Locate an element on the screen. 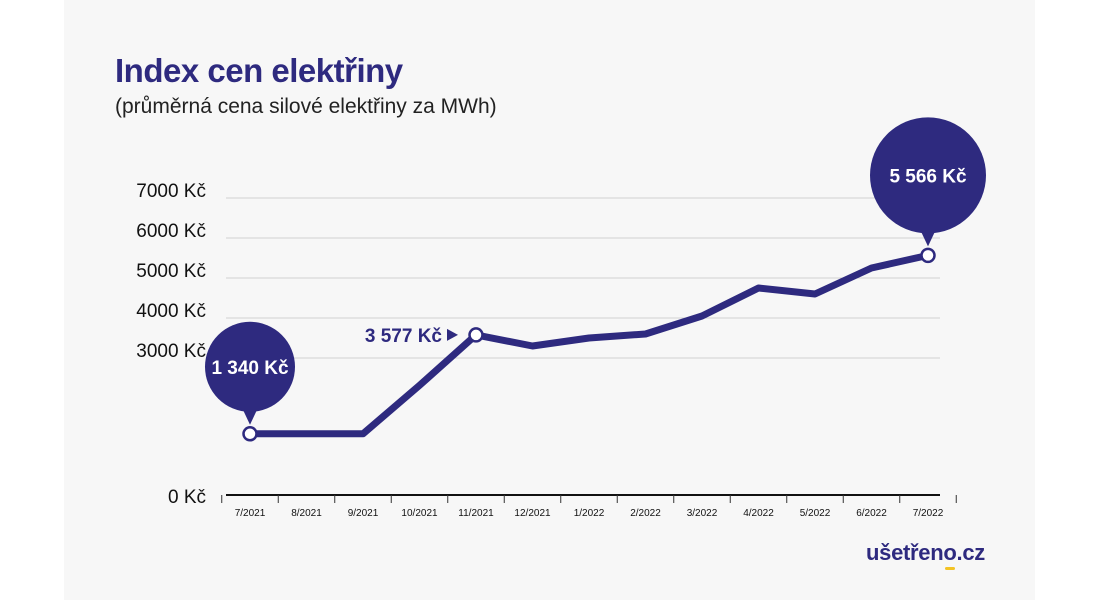  x-tick-label: 7/2021 is located at coordinates (250, 513).